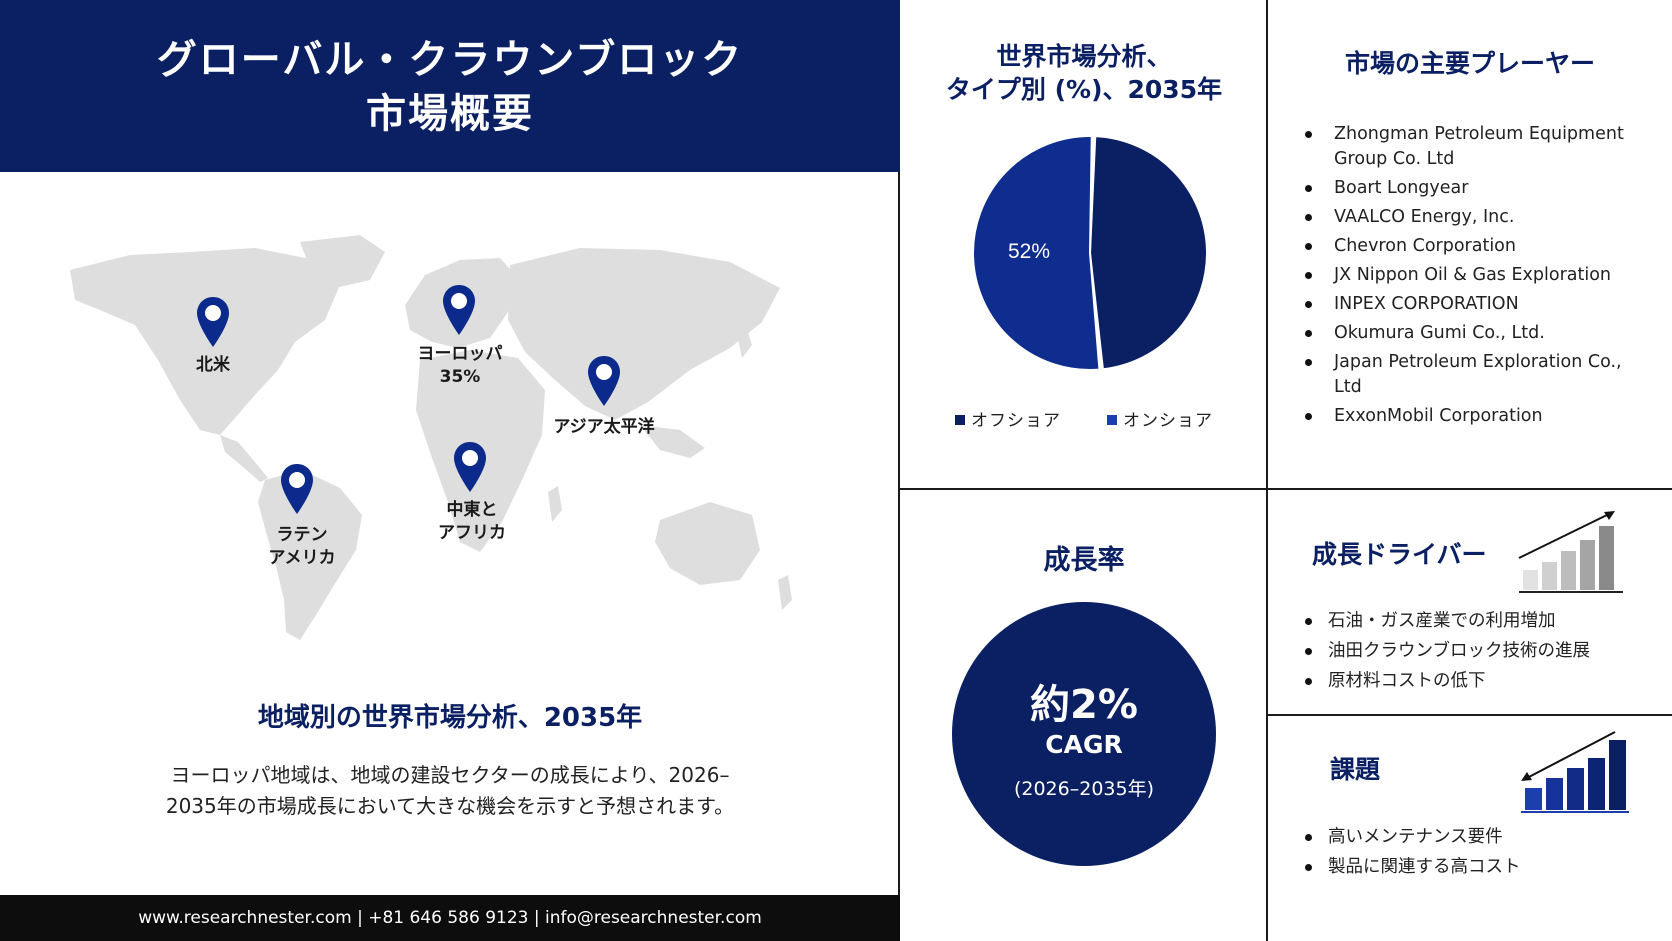 This screenshot has height=941, width=1672. What do you see at coordinates (1084, 789) in the screenshot?
I see `cagr-period: (2026–2035年)` at bounding box center [1084, 789].